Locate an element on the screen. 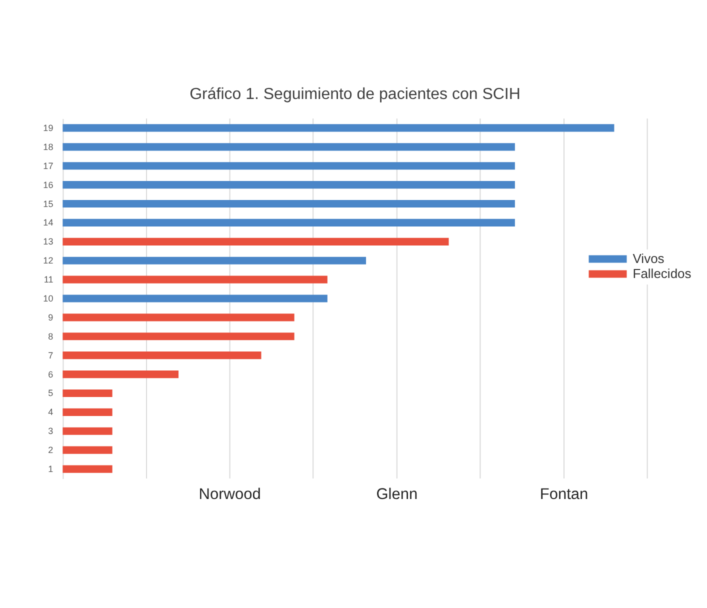 The width and height of the screenshot is (707, 608). y-tick-label: 4 is located at coordinates (51, 412).